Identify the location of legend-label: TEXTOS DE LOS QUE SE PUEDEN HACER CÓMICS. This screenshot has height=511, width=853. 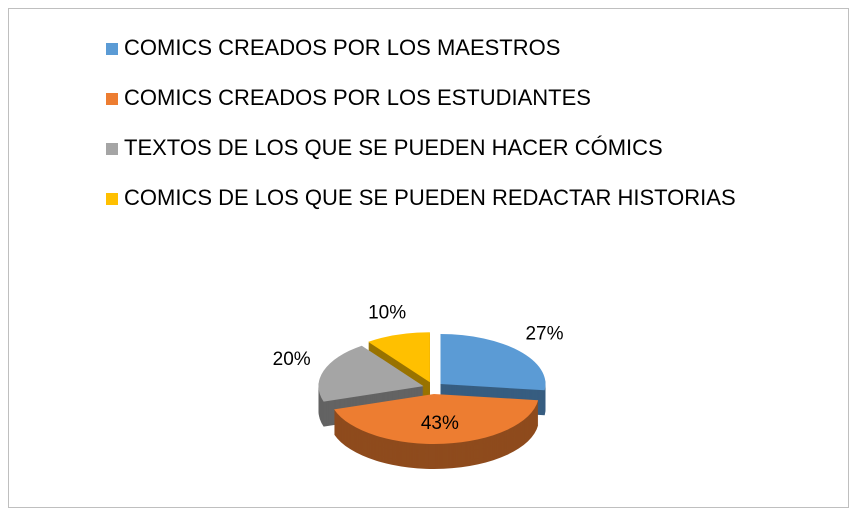
(393, 147).